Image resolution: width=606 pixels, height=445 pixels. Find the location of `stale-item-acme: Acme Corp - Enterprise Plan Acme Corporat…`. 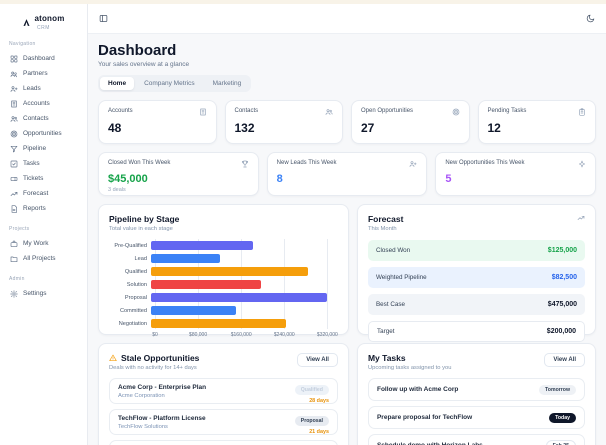

stale-item-acme: Acme Corp - Enterprise Plan Acme Corporat… is located at coordinates (223, 391).